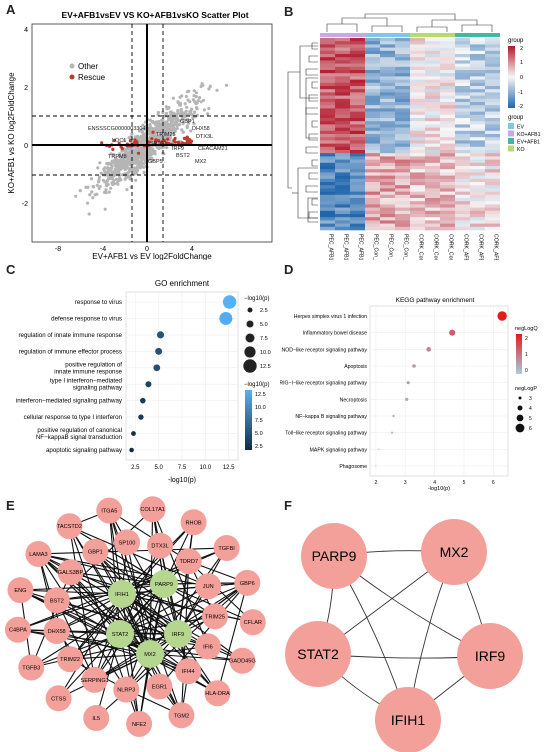 The width and height of the screenshot is (550, 752). I want to click on kegg-dot, so click(502, 316).